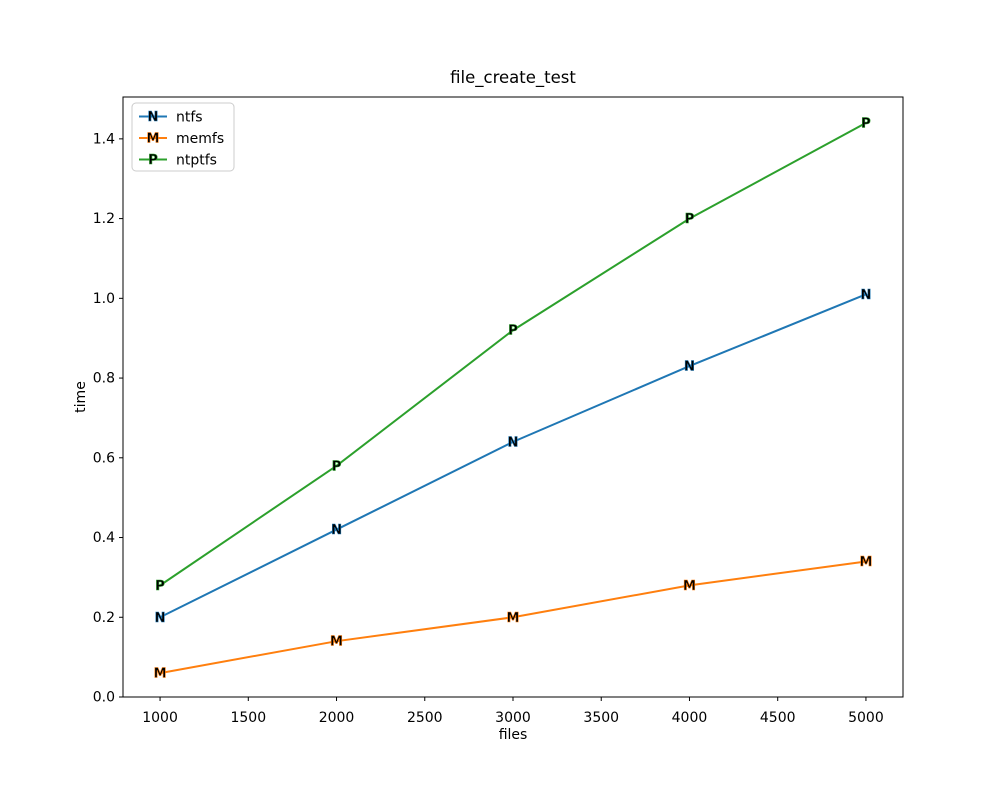 This screenshot has height=800, width=1000. Describe the element at coordinates (778, 718) in the screenshot. I see `x-tick-label: 4500` at that location.